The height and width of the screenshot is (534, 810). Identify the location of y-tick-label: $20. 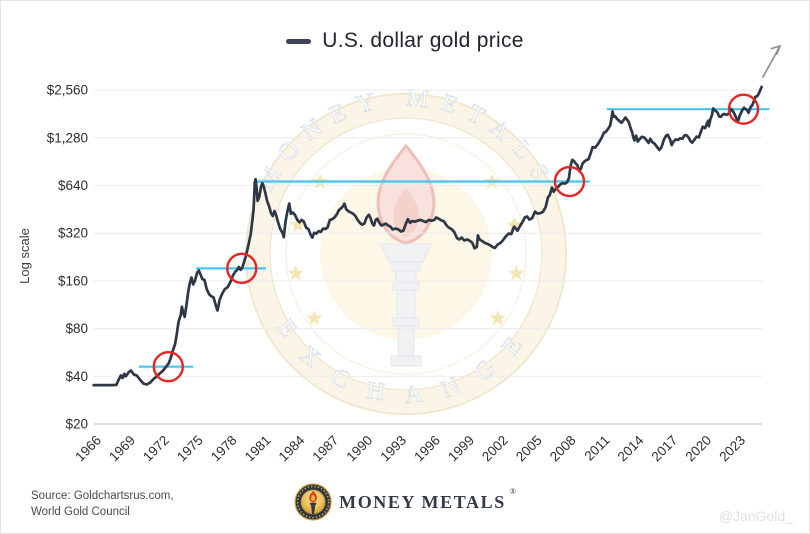
(76, 424).